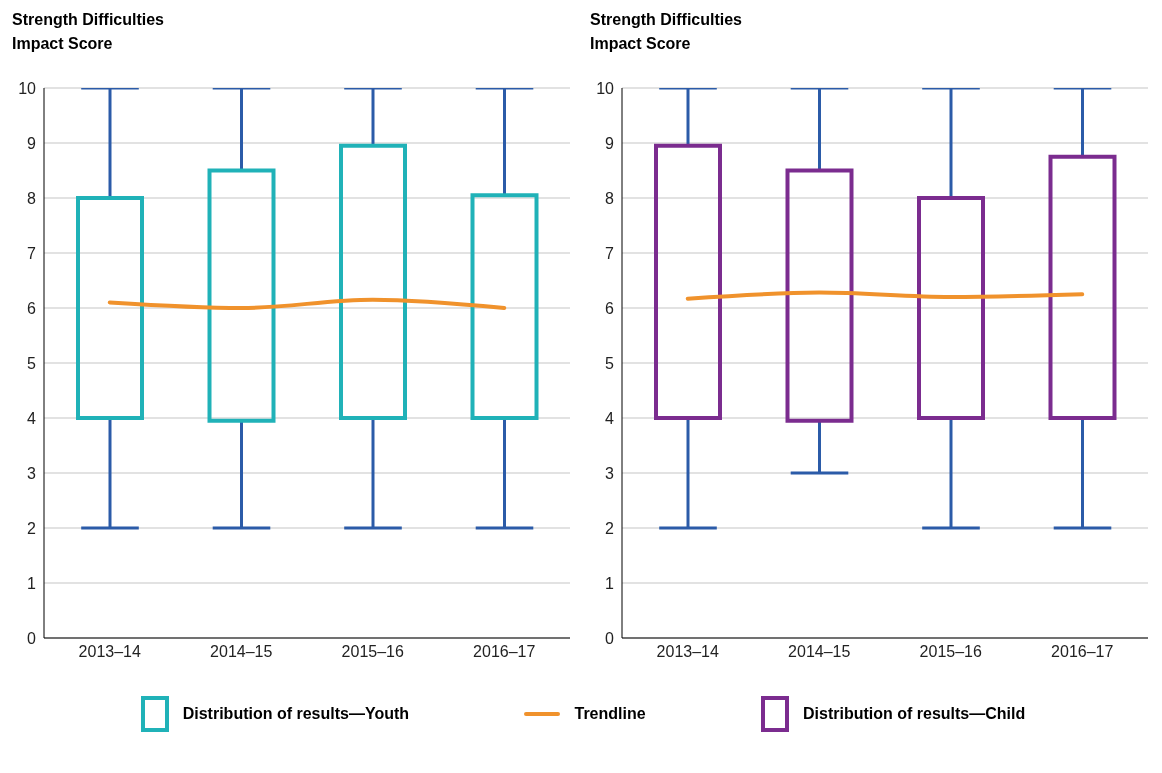  What do you see at coordinates (296, 714) in the screenshot?
I see `legend-label: Distribution of results—Youth` at bounding box center [296, 714].